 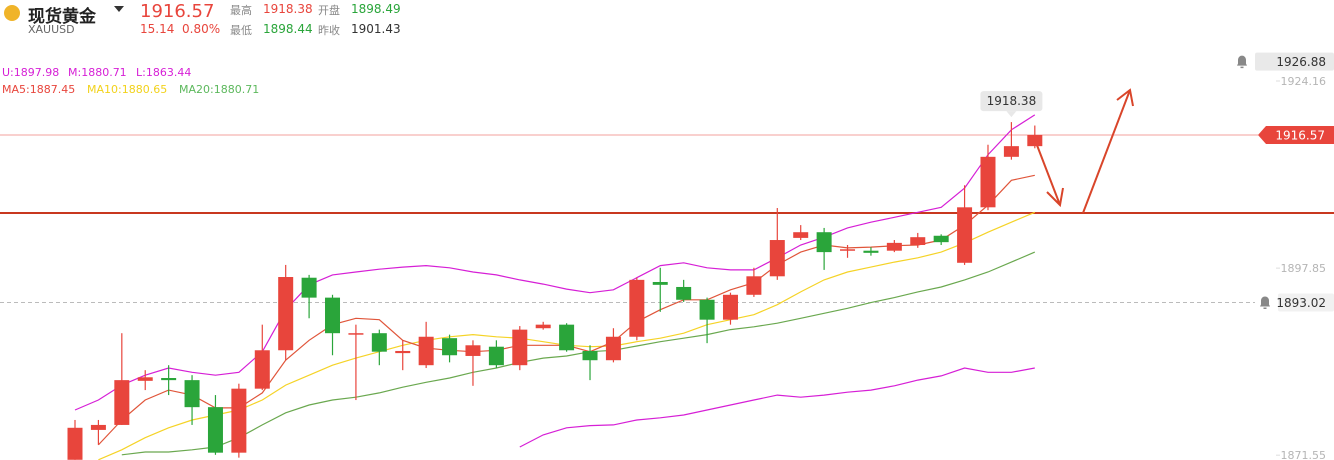 I want to click on boll-legend: M:1880.71, so click(x=97, y=72).